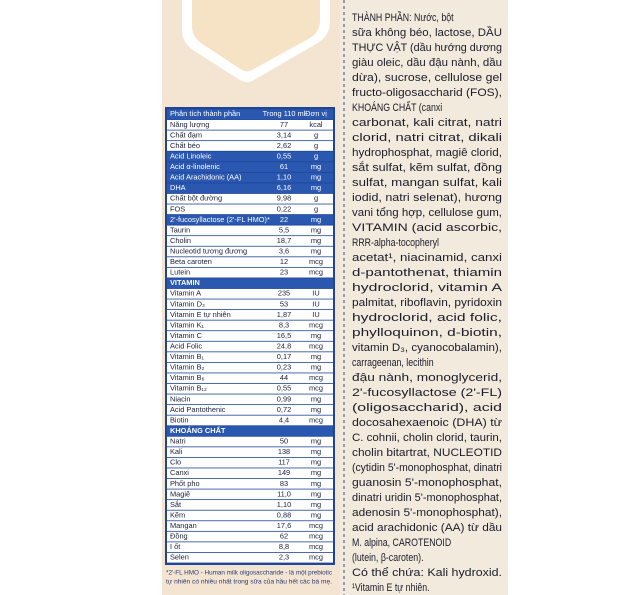 Image resolution: width=640 pixels, height=595 pixels. Describe the element at coordinates (284, 346) in the screenshot. I see `table-cell: 24,8` at that location.